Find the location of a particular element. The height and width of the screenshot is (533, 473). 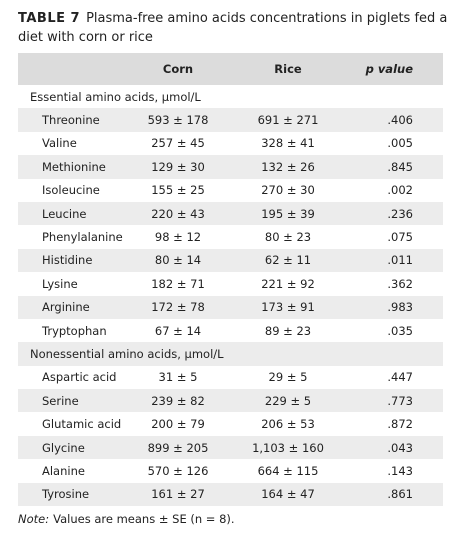

value-cell: 164 ± 47 is located at coordinates (288, 494).